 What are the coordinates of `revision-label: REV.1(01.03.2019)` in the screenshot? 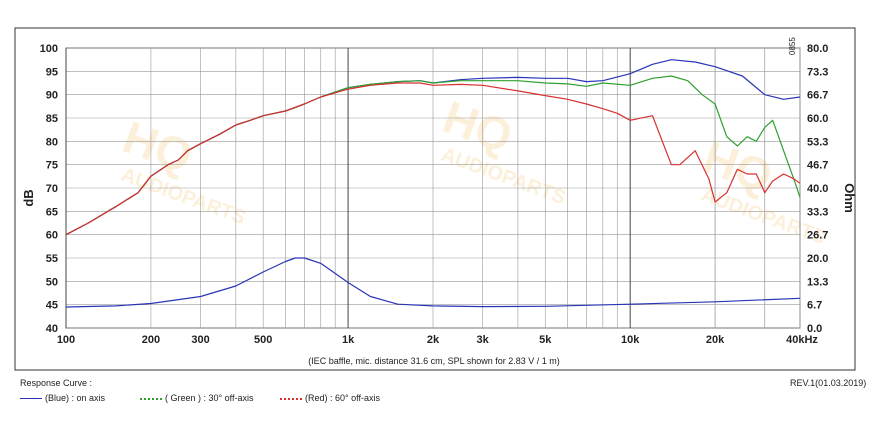 It's located at (828, 383).